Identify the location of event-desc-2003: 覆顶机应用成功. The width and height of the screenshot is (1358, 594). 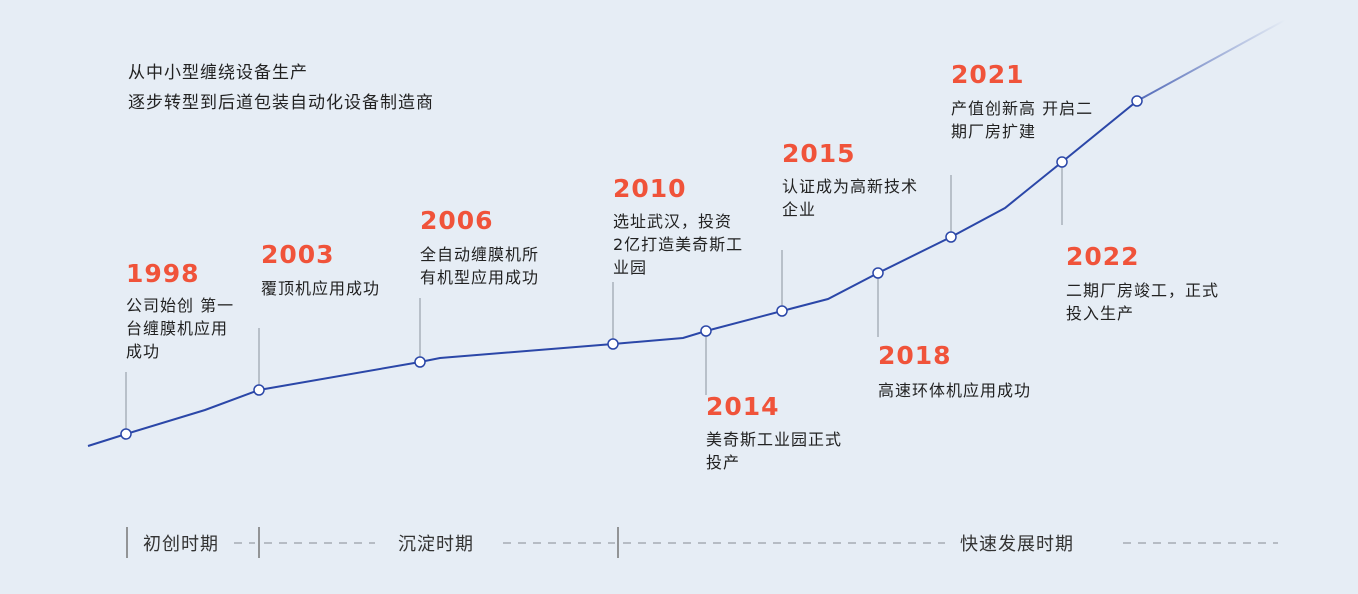
(321, 288).